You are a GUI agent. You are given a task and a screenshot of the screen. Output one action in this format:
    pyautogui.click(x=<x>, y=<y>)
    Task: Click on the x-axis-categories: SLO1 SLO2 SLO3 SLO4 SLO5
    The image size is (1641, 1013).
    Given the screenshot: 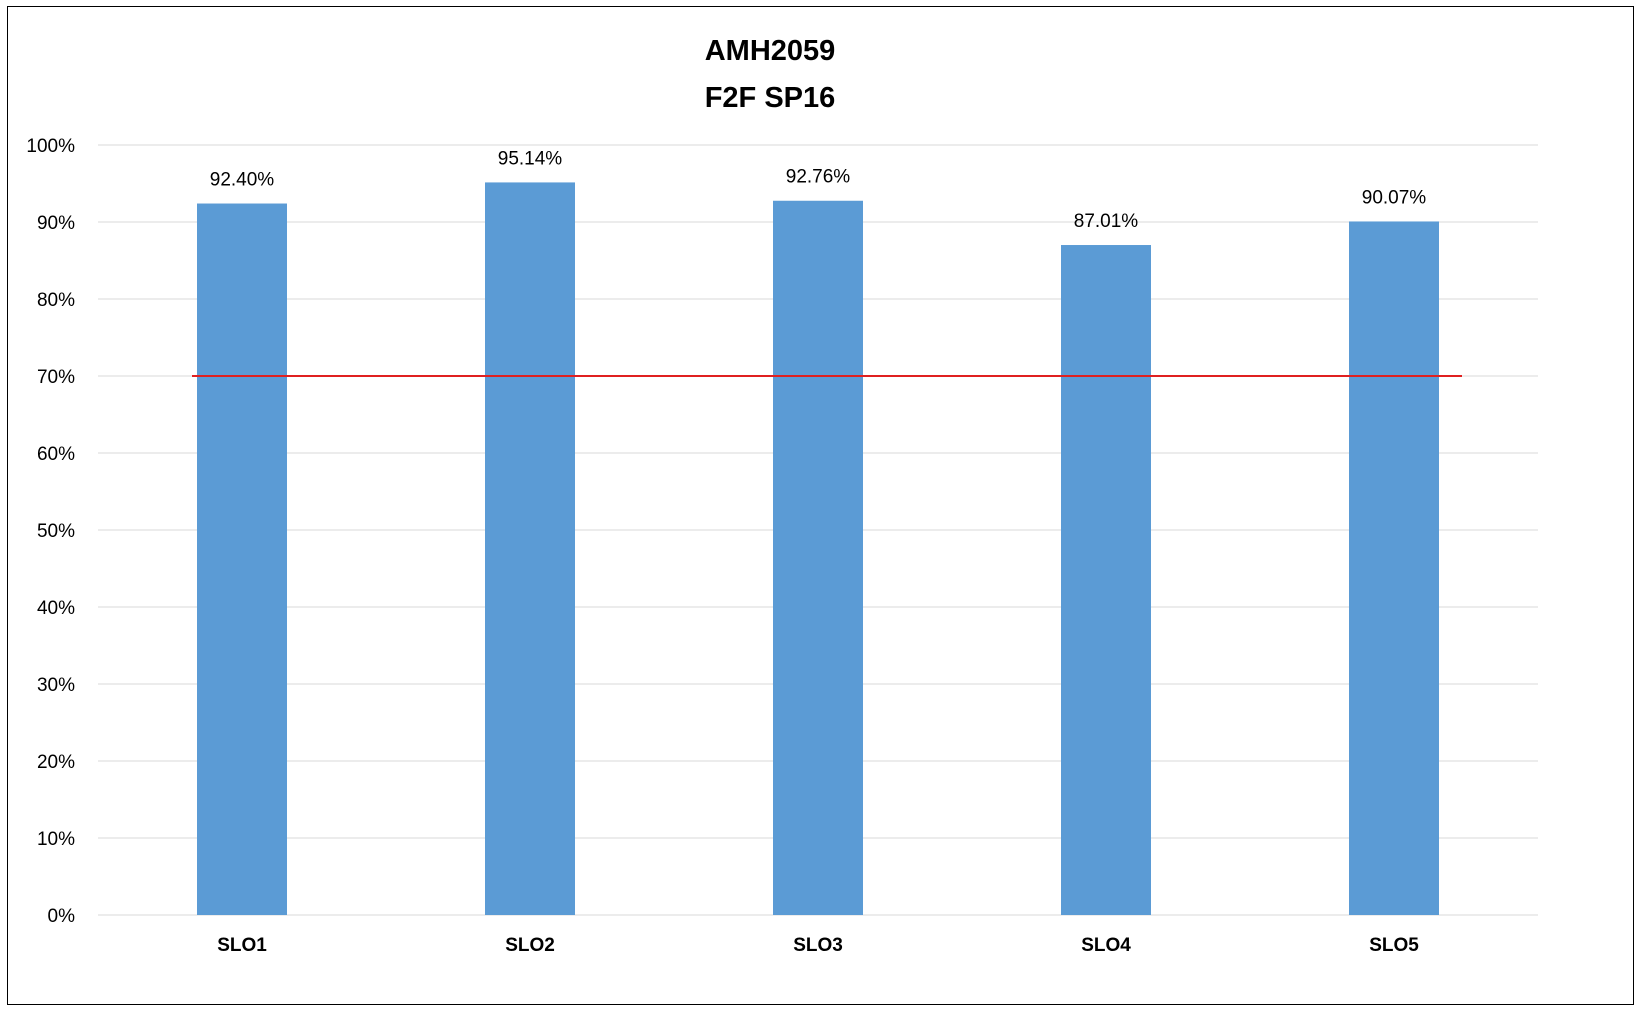 What is the action you would take?
    pyautogui.click(x=818, y=945)
    